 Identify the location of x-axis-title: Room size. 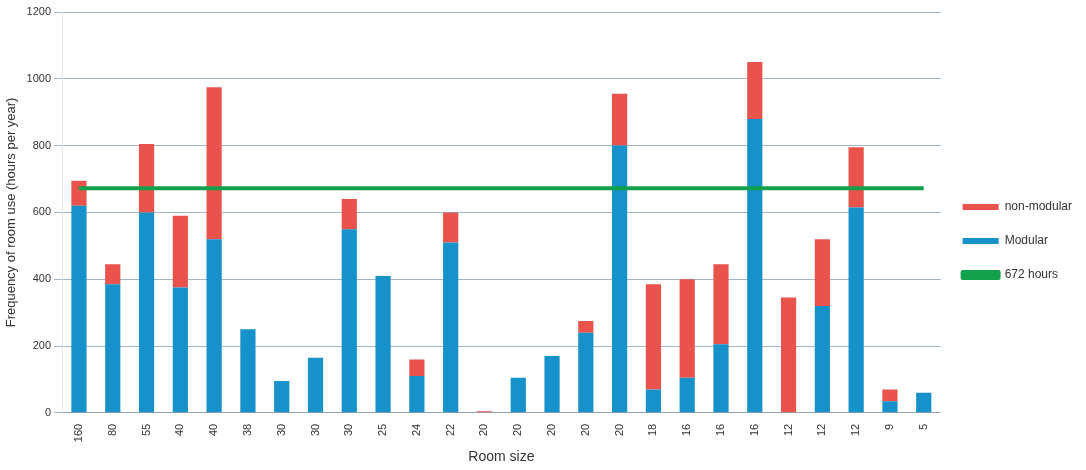
(501, 456).